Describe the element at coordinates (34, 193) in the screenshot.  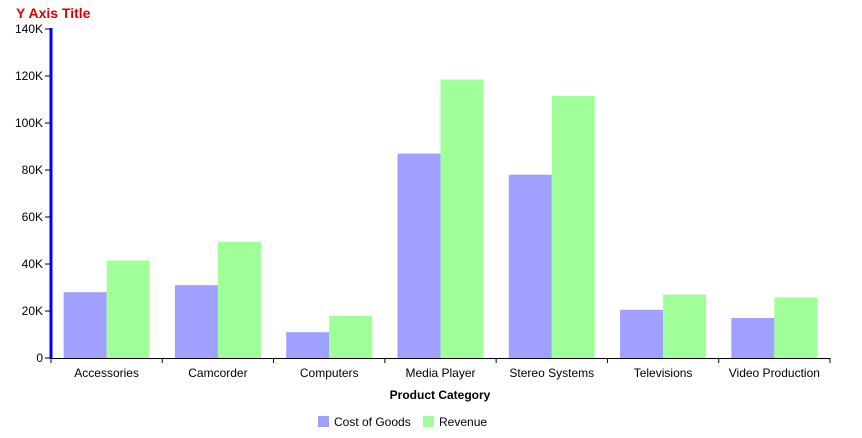
I see `y-axis: 0 20K 40K 60K 80K 100K 120K 140K` at that location.